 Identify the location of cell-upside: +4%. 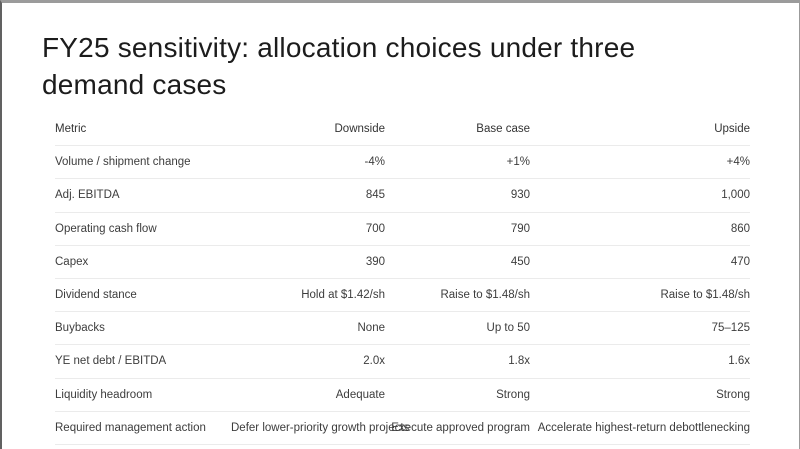
(738, 162).